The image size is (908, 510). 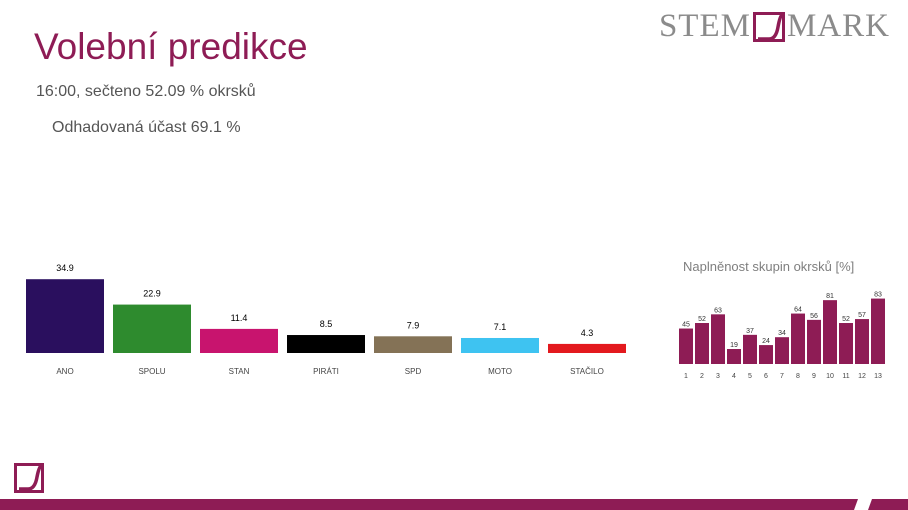 What do you see at coordinates (830, 376) in the screenshot?
I see `district-group-label: 10` at bounding box center [830, 376].